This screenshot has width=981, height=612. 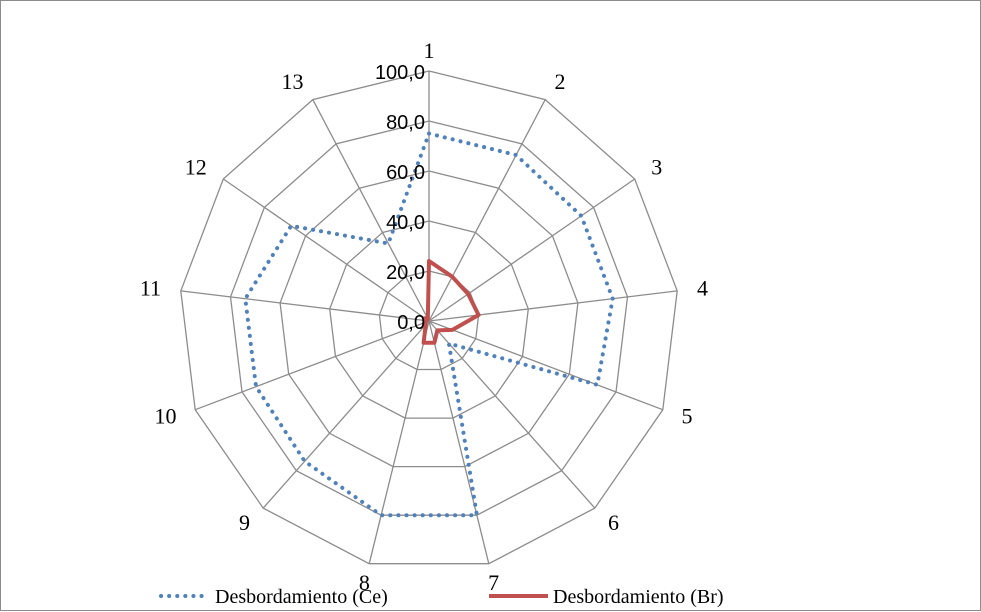 I want to click on category-label: 7, so click(x=493, y=582).